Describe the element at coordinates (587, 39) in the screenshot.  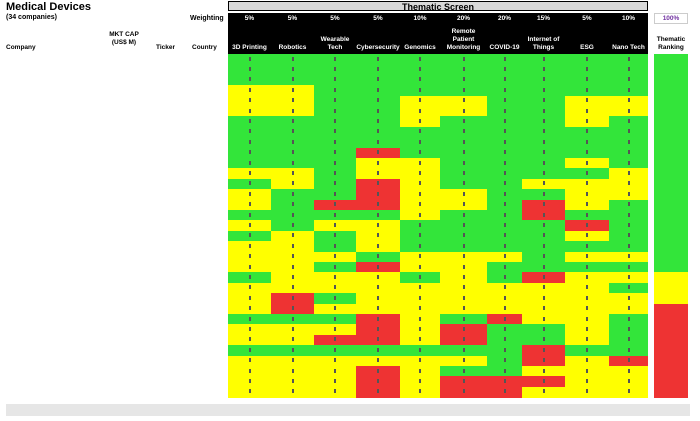
I see `theme-header-8: ESG` at that location.